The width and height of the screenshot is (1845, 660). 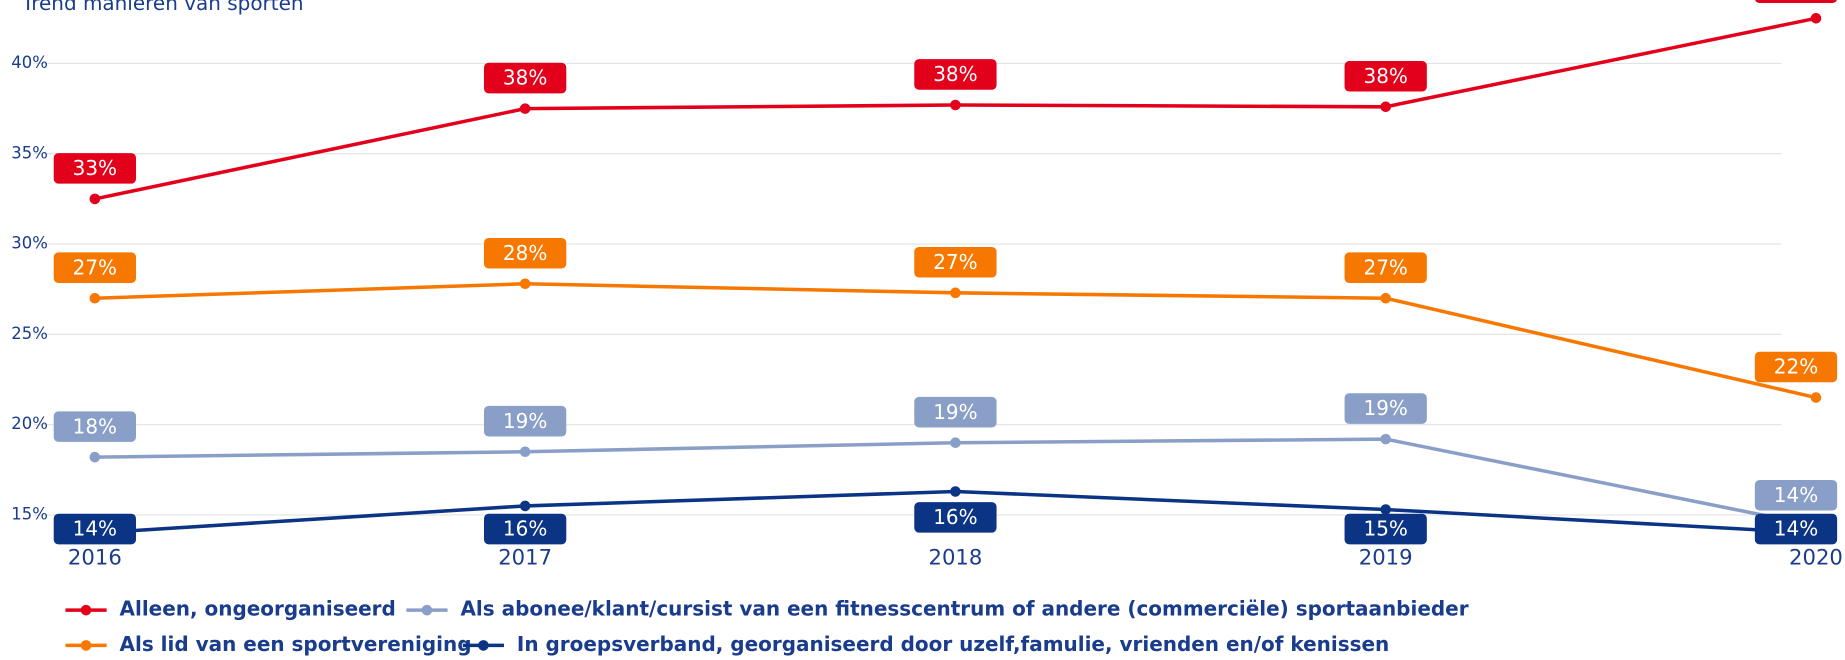 I want to click on y-tick-label: 20%, so click(x=29, y=423).